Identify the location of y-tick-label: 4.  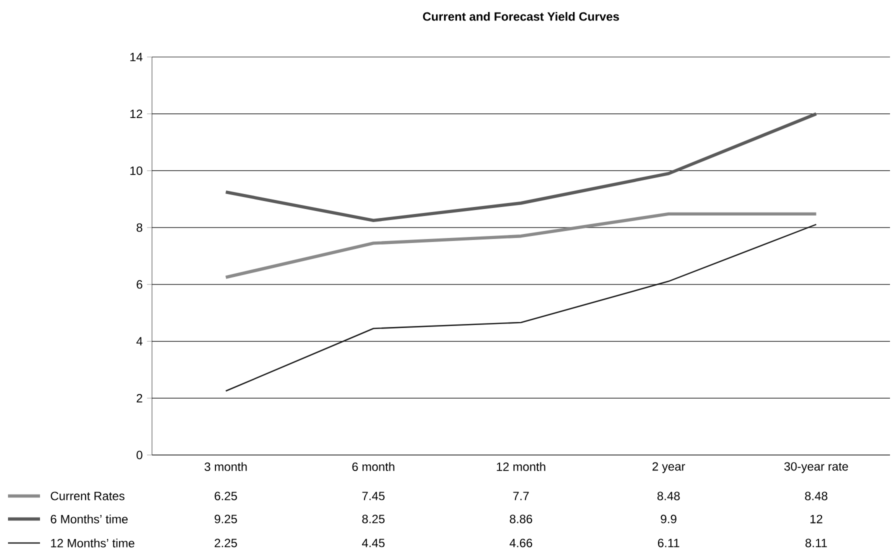
(139, 341).